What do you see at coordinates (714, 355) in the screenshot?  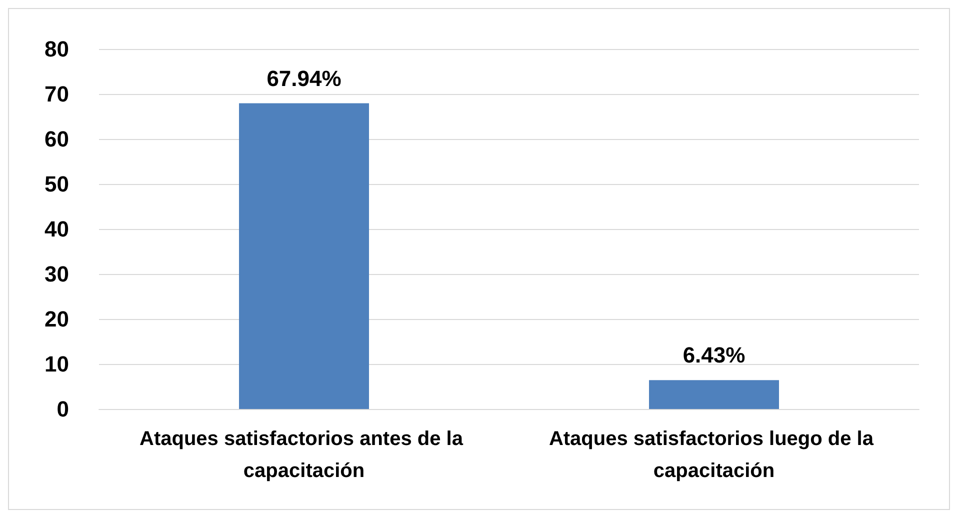 I see `data-label: 6.43%` at bounding box center [714, 355].